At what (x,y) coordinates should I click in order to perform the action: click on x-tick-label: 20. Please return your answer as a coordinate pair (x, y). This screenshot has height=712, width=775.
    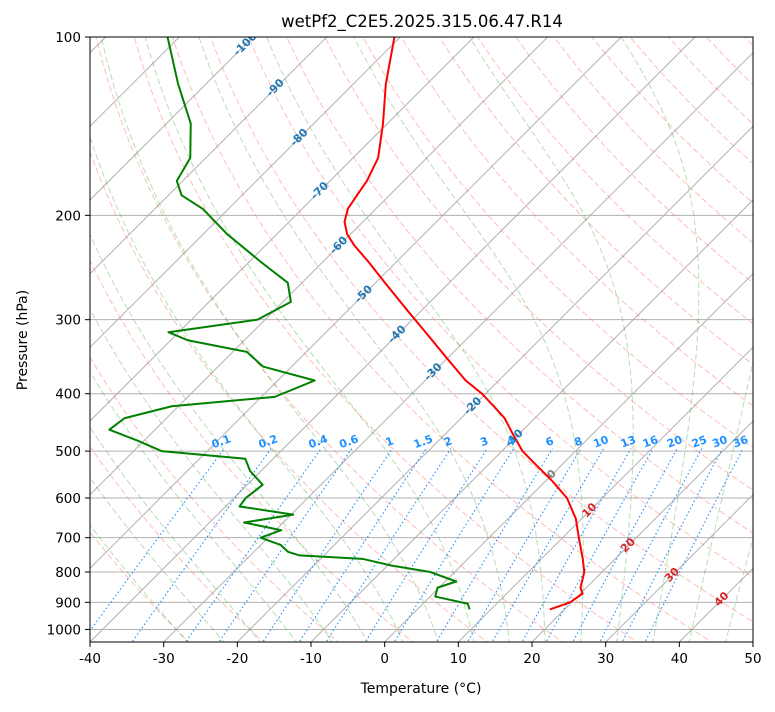
    Looking at the image, I should click on (531, 659).